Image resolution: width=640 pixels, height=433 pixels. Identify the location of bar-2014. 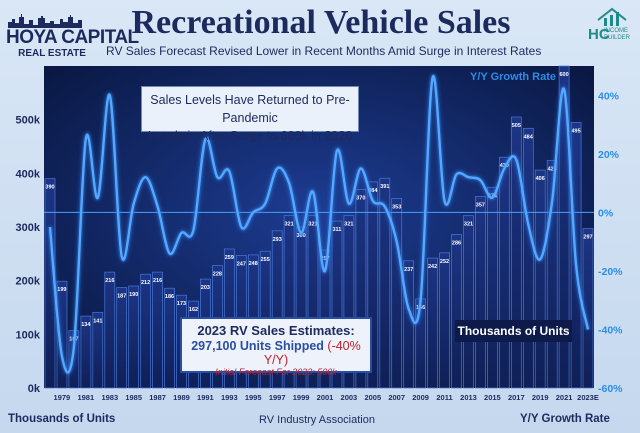
(480, 292).